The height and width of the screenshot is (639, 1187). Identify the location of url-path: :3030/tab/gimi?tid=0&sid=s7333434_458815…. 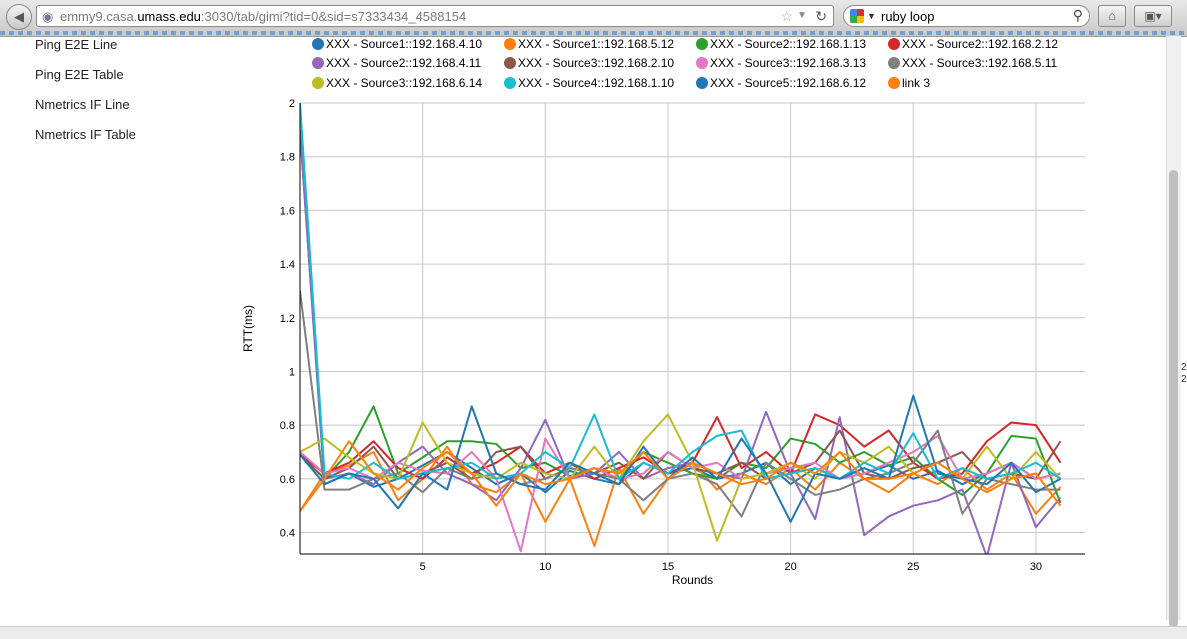
(333, 16).